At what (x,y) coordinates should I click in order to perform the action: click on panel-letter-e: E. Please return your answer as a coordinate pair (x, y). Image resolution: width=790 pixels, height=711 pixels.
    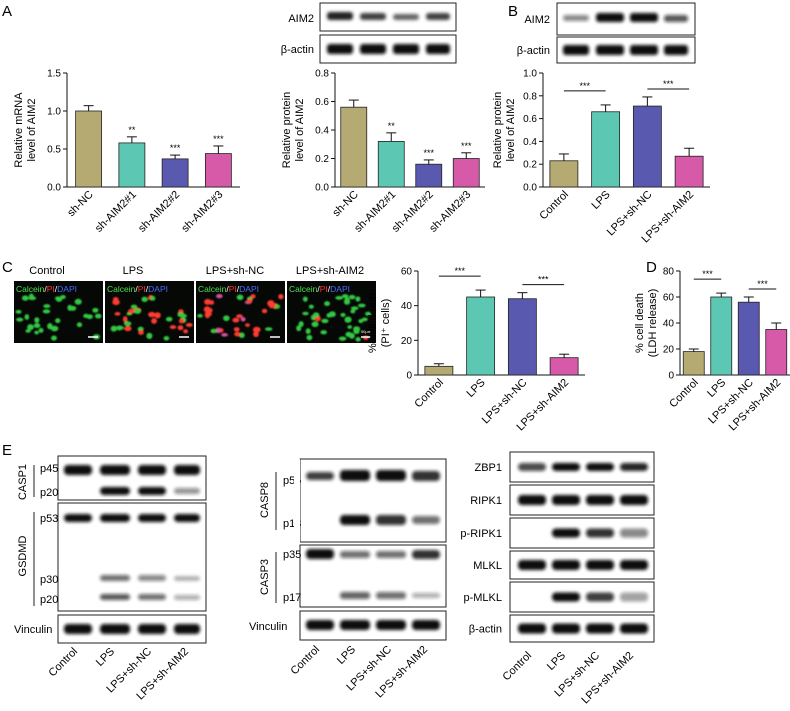
    Looking at the image, I should click on (7, 450).